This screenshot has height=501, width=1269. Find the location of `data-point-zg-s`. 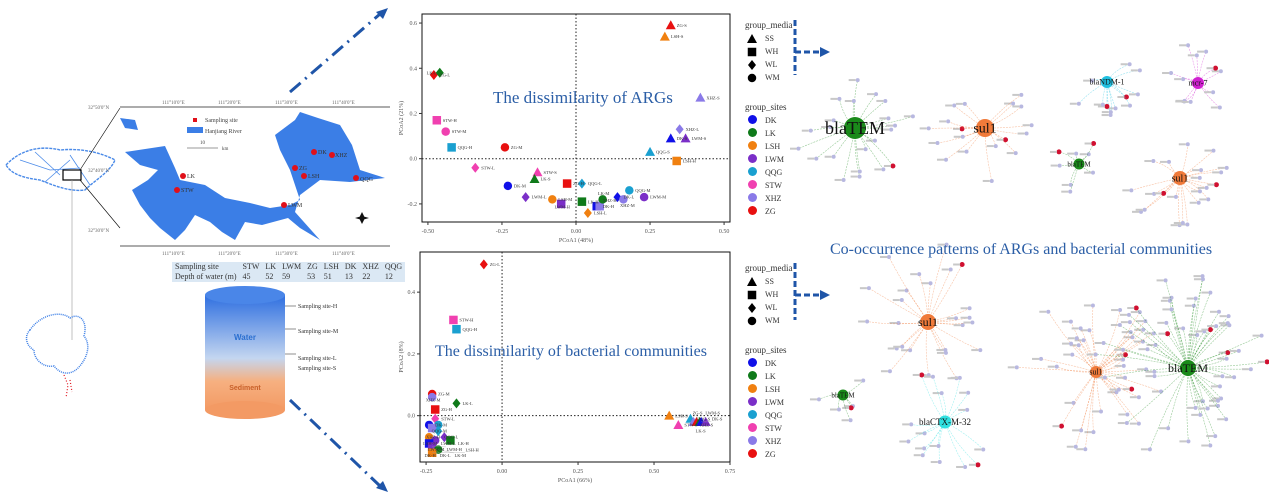

data-point-zg-s is located at coordinates (670, 25).